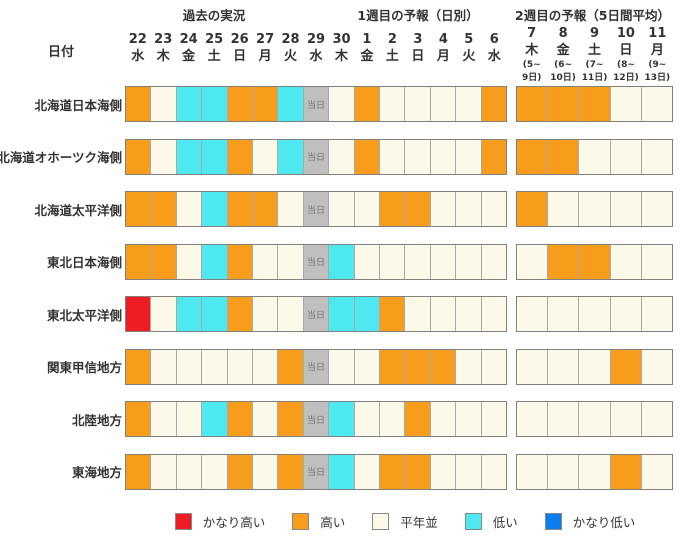  What do you see at coordinates (213, 48) in the screenshot?
I see `date-column-header: 25 土` at bounding box center [213, 48].